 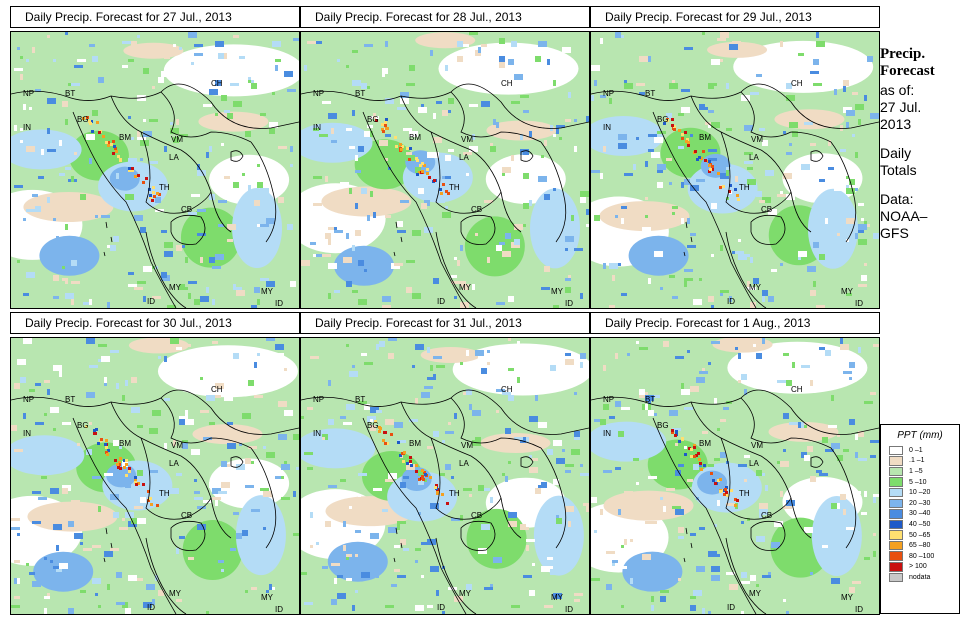 What do you see at coordinates (467, 445) in the screenshot?
I see `country-label: VM` at bounding box center [467, 445].